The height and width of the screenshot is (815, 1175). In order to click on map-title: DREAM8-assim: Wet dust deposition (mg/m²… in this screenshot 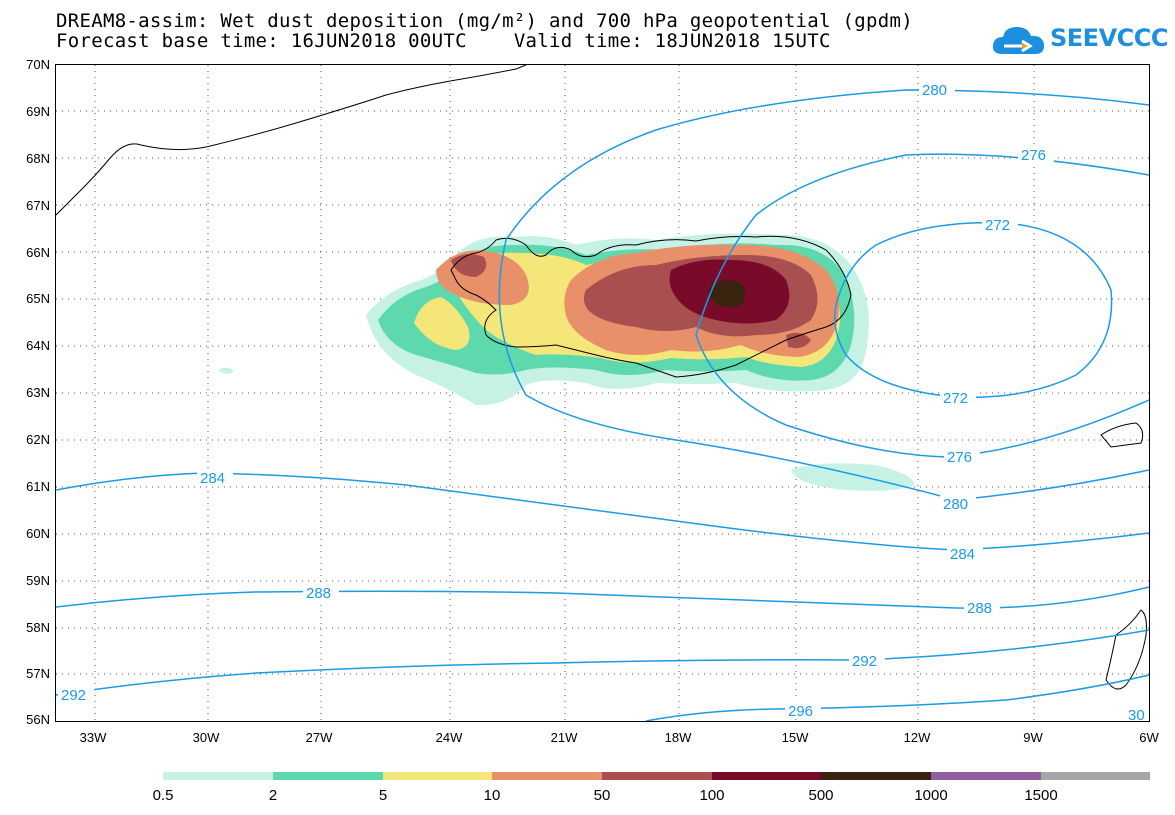, I will do `click(484, 21)`.